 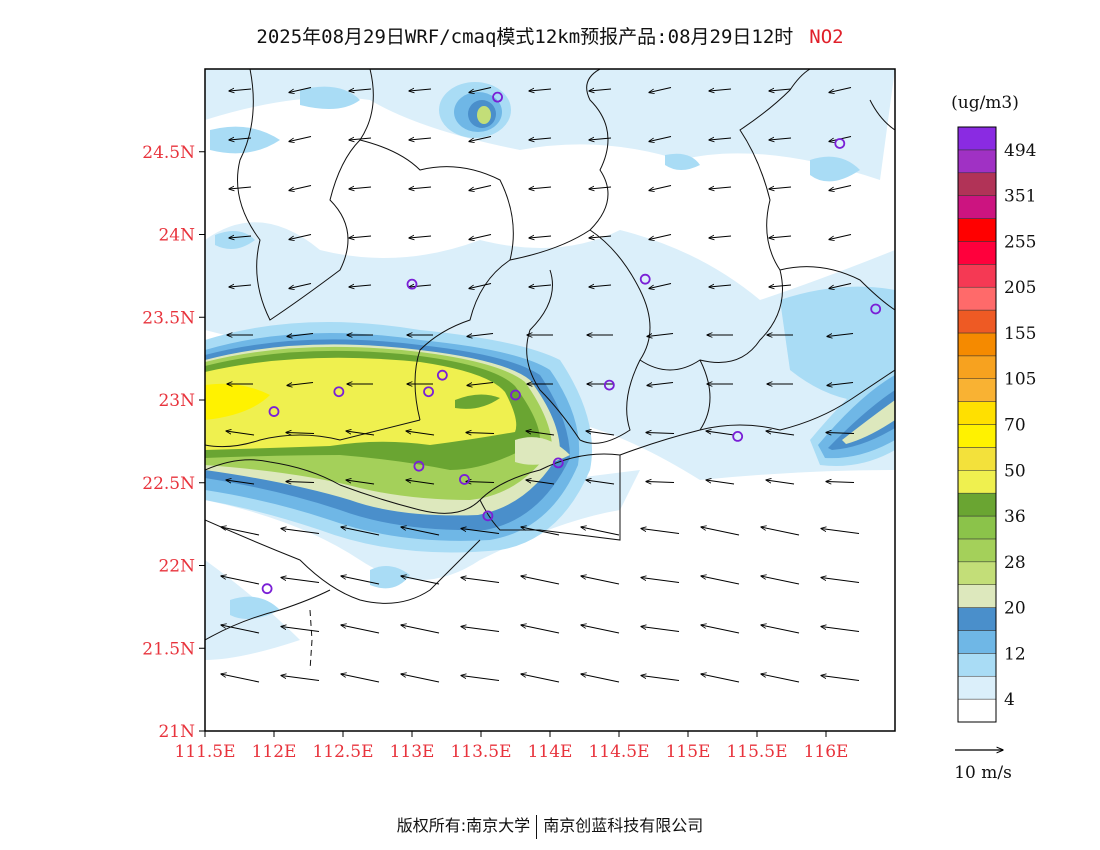 What do you see at coordinates (537, 826) in the screenshot?
I see `footer-separator` at bounding box center [537, 826].